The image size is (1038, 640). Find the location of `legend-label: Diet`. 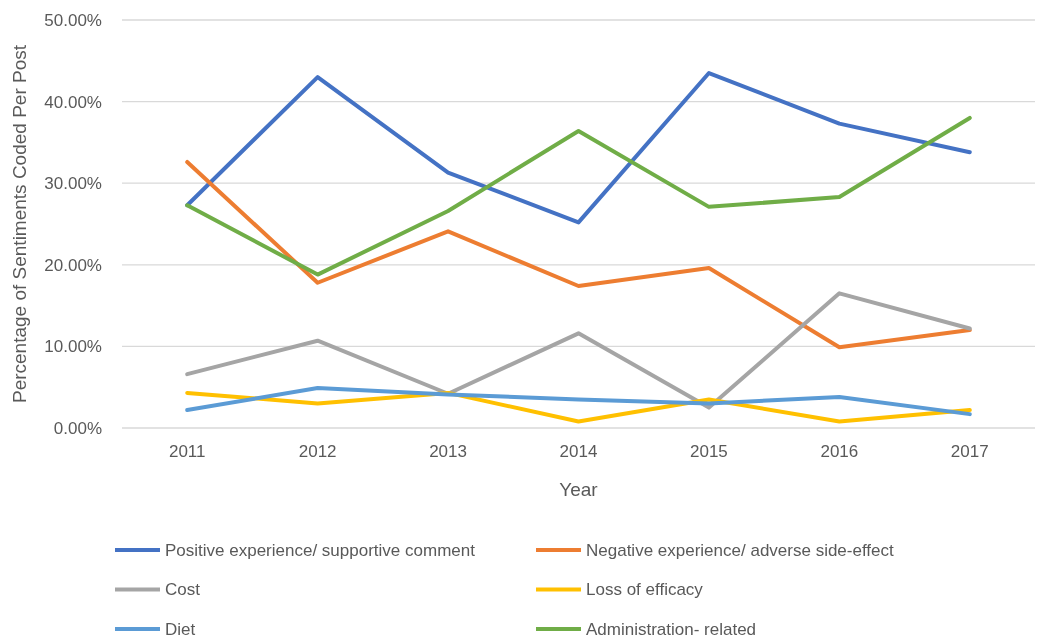

legend-label: Diet is located at coordinates (180, 629).